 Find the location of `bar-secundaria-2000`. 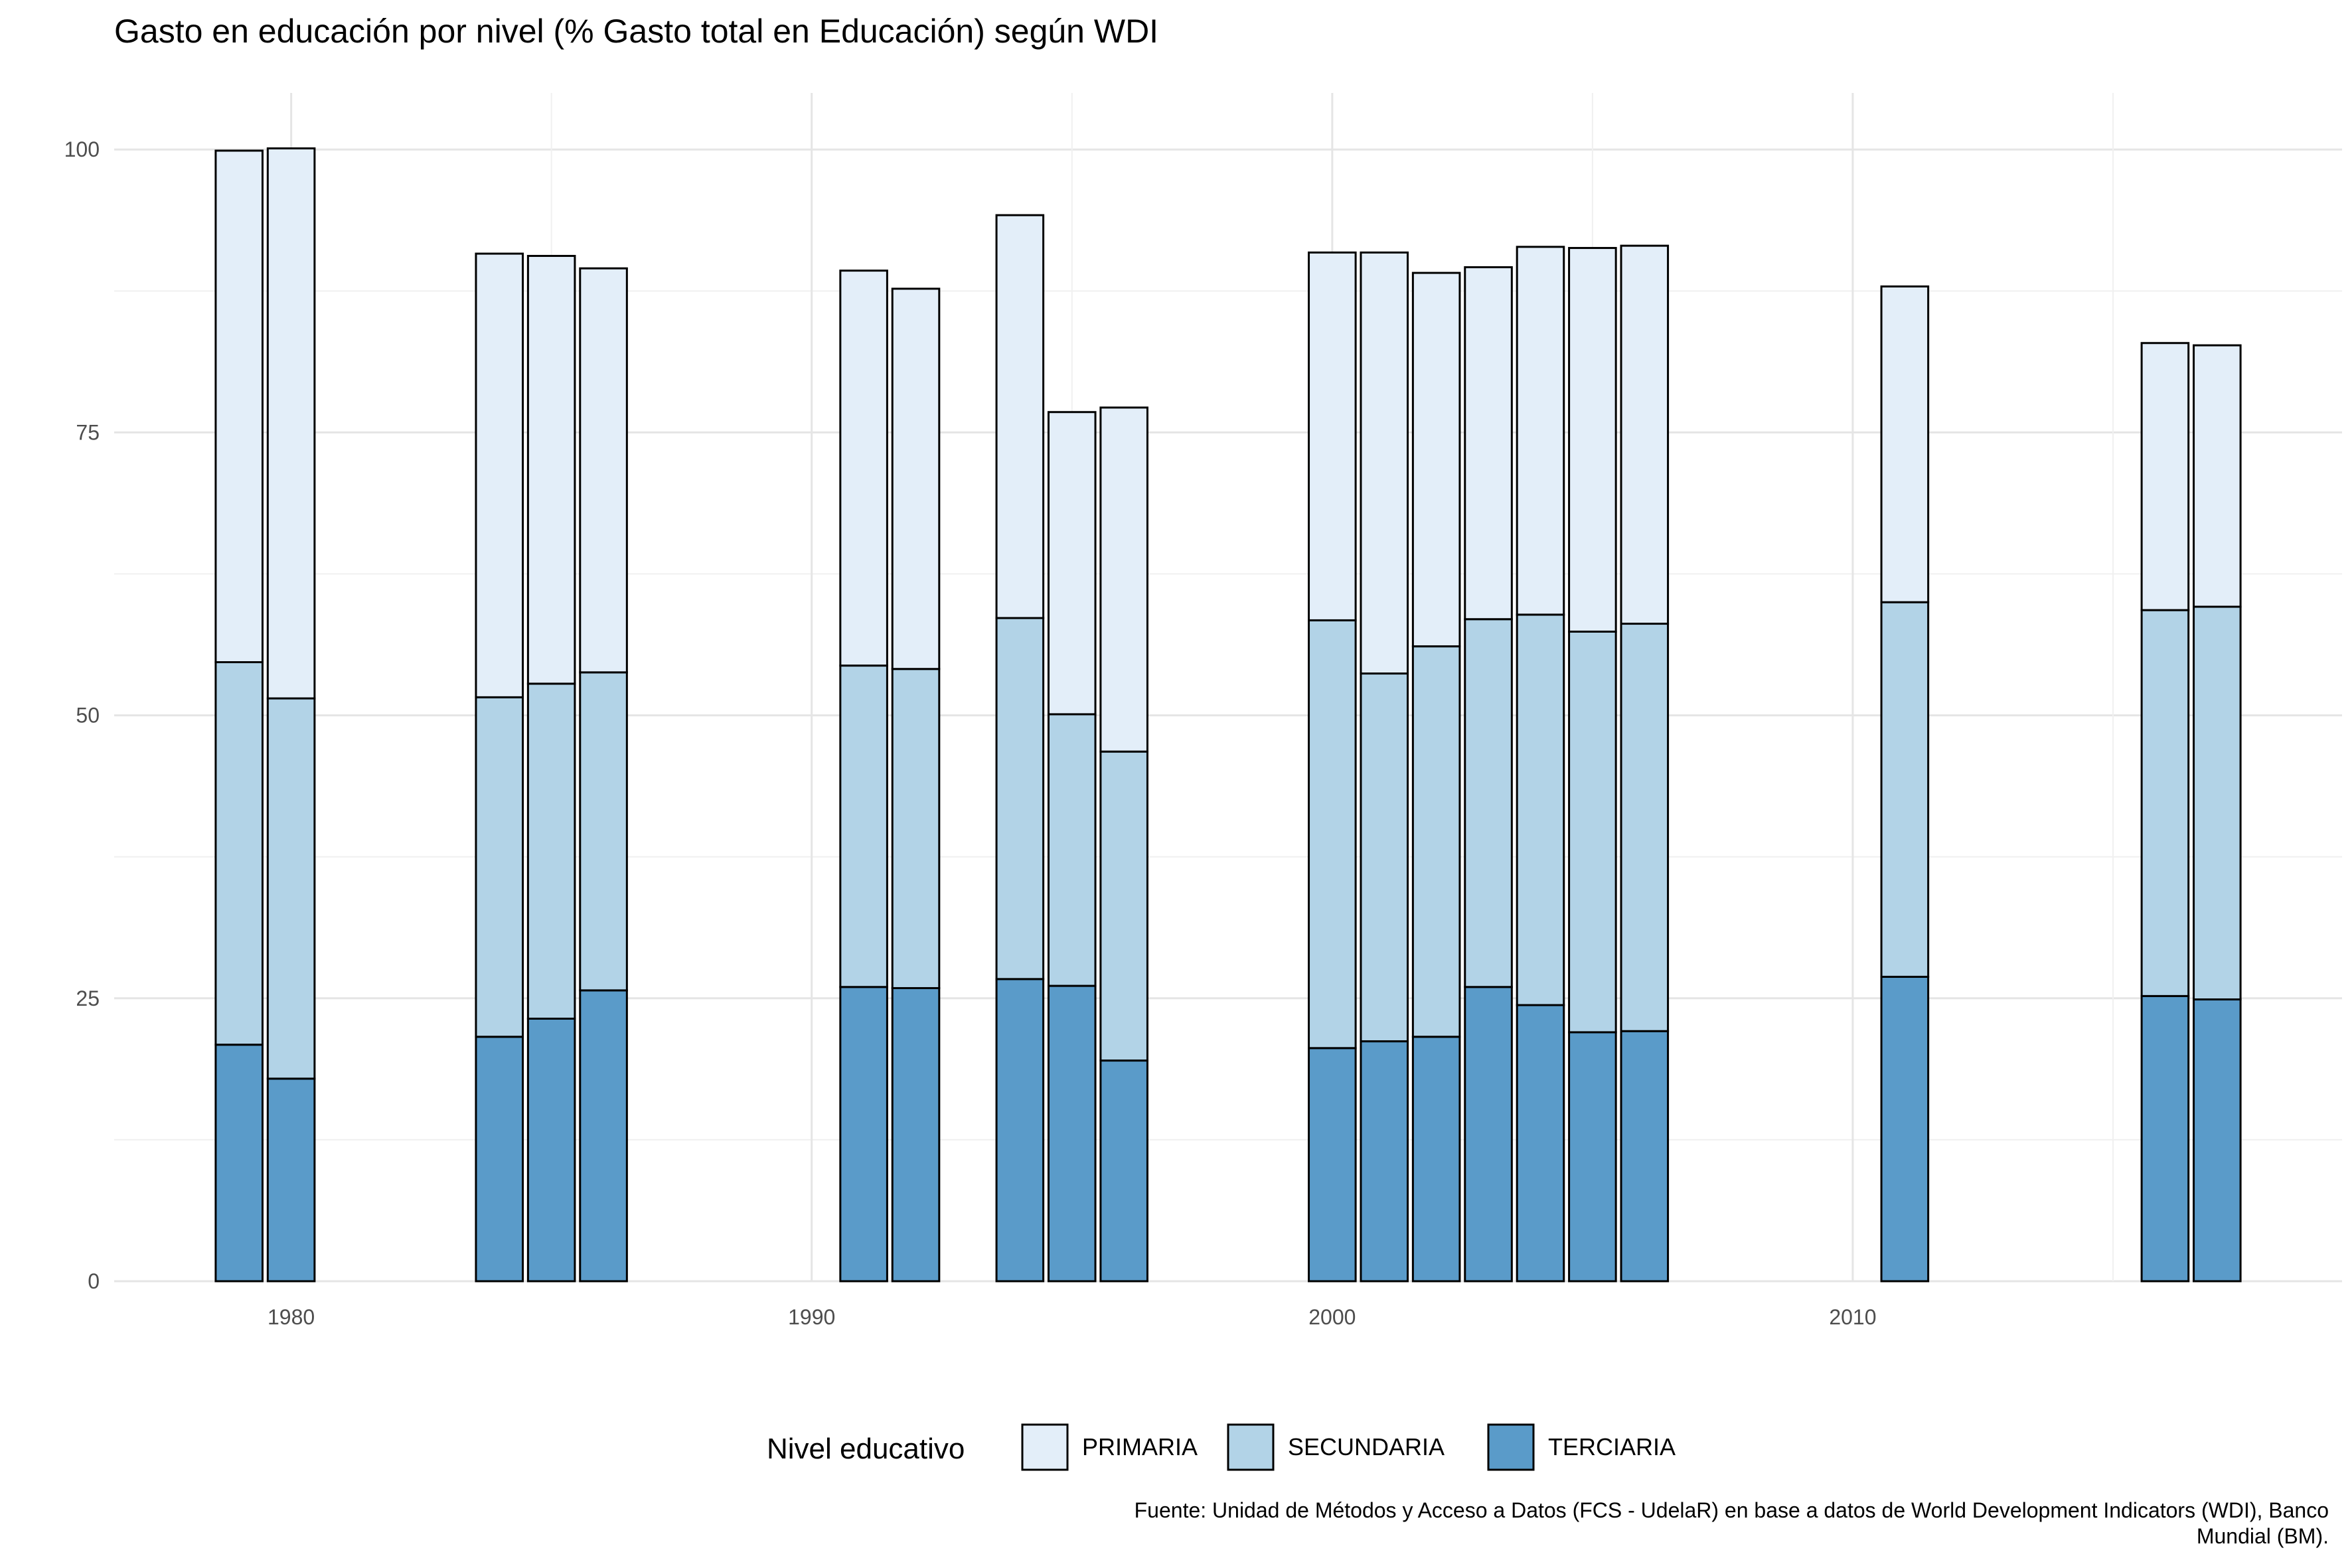

bar-secundaria-2000 is located at coordinates (1332, 834).